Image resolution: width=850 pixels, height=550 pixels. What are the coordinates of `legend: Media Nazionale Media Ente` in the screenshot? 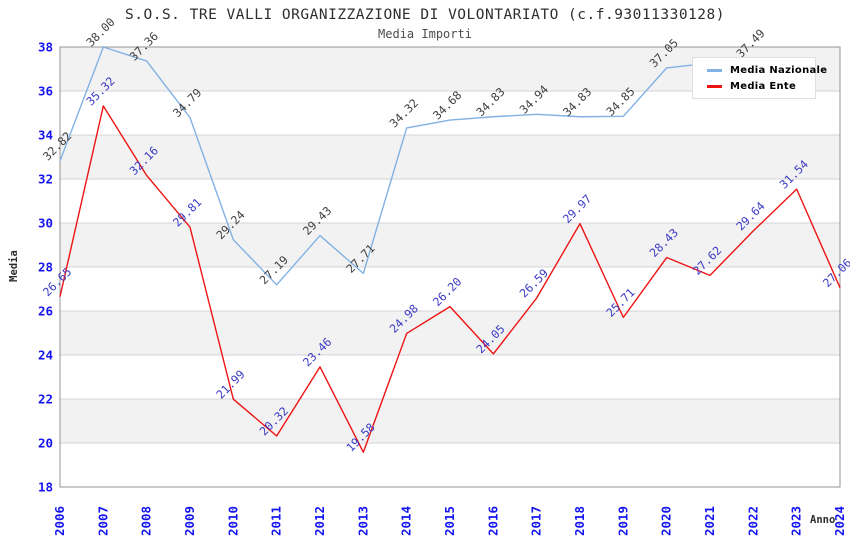 It's located at (759, 78).